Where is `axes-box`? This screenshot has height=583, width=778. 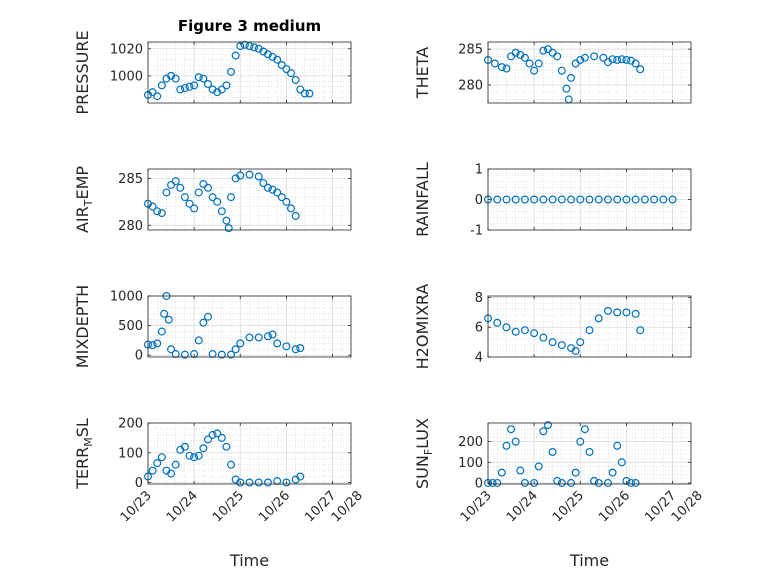
axes-box is located at coordinates (249, 199).